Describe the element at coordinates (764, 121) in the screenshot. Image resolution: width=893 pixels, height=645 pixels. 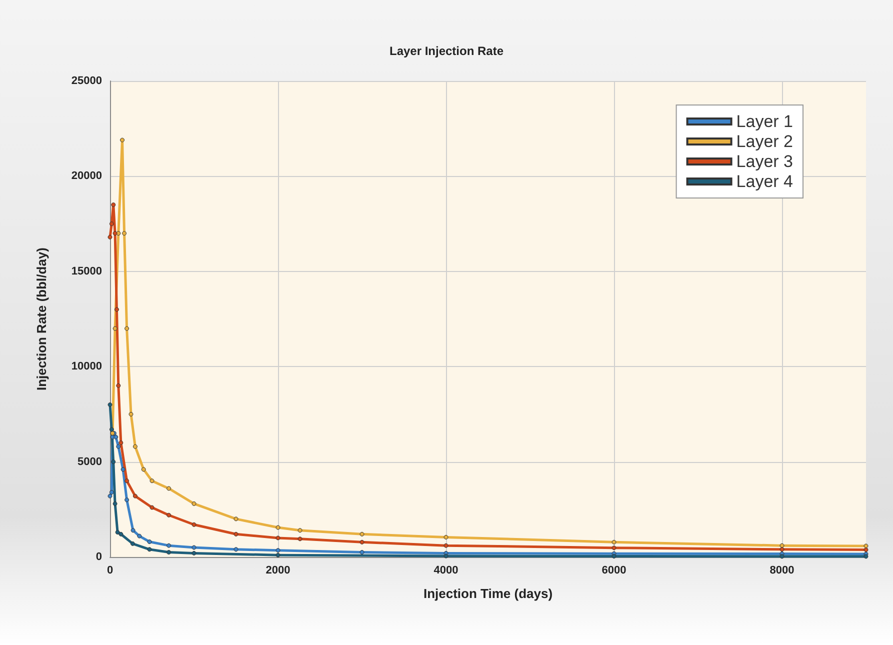
I see `legend-label: Layer 1` at that location.